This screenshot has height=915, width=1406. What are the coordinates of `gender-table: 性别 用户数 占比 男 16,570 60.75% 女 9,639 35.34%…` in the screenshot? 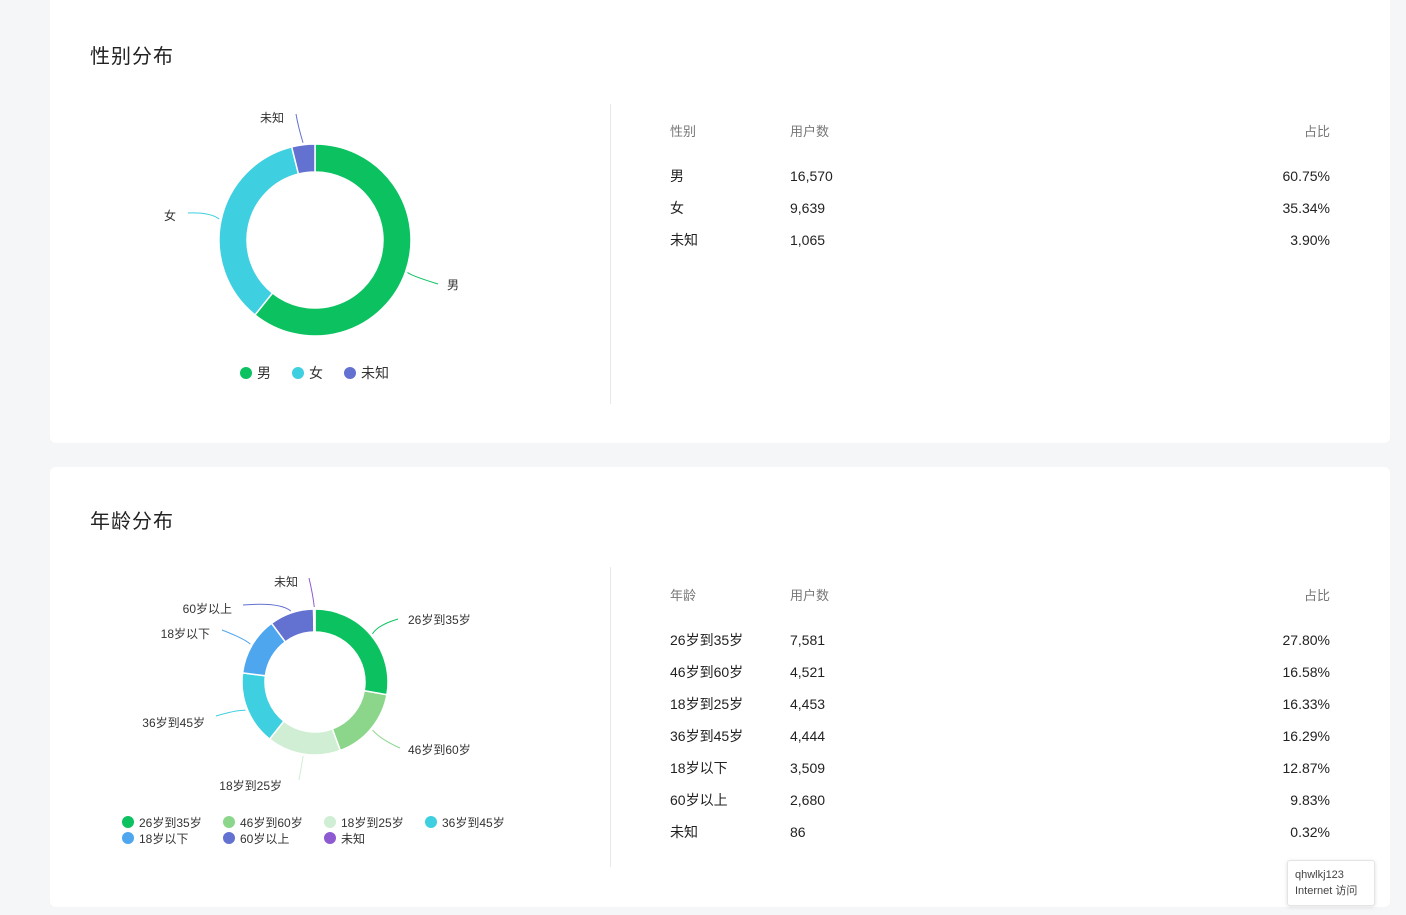 It's located at (1000, 186).